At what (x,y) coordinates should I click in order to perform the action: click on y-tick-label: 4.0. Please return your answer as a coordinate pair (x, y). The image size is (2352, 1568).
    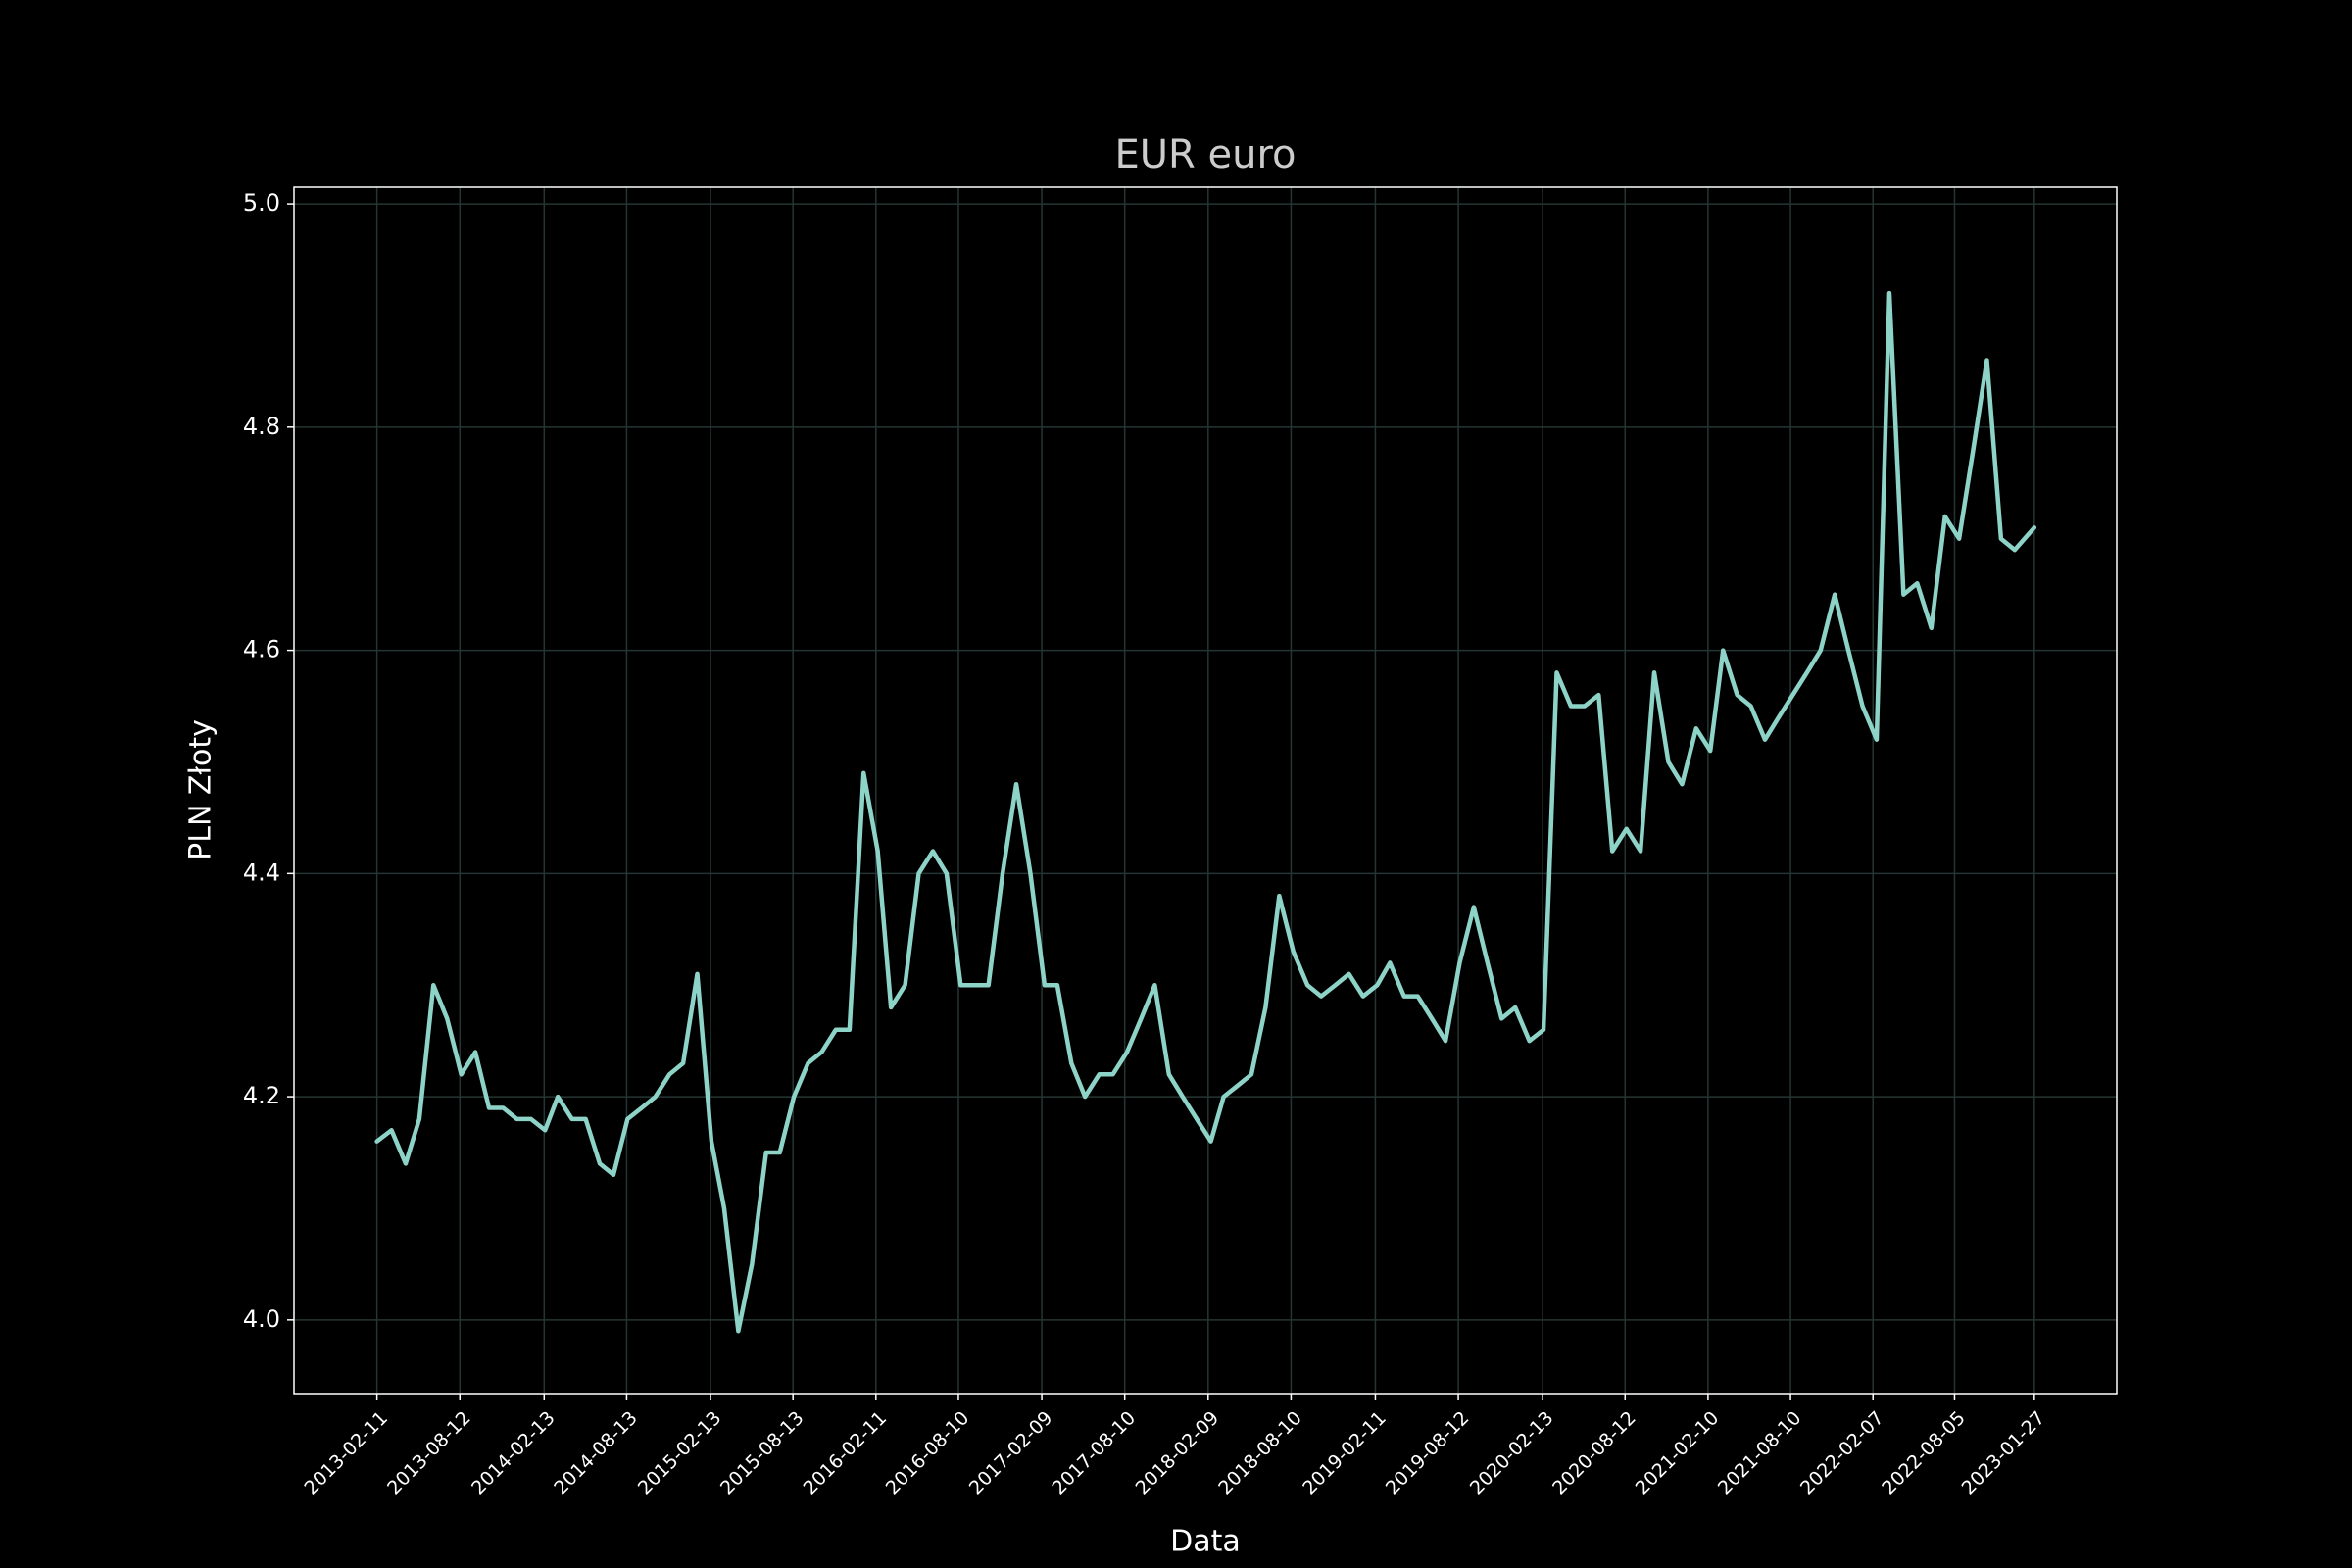
    Looking at the image, I should click on (261, 1319).